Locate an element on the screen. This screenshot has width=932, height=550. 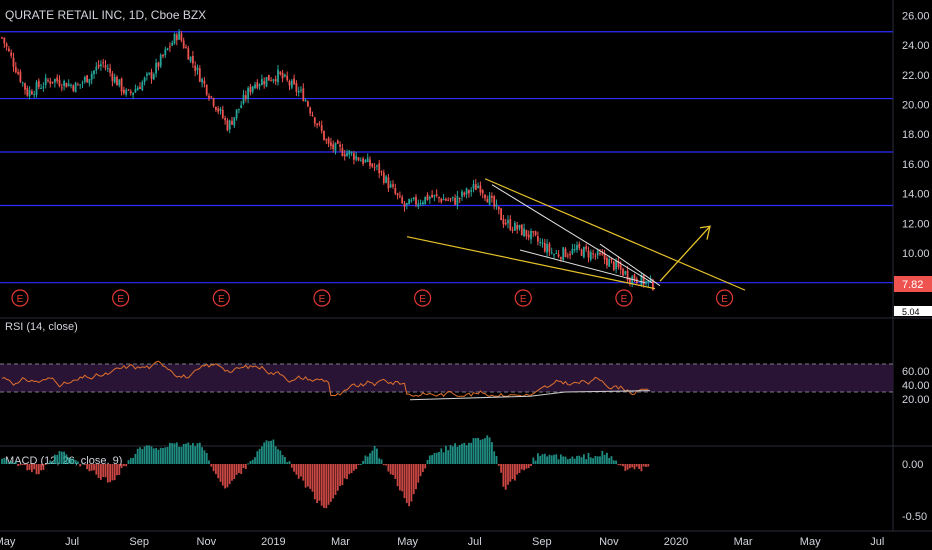
last-price-label: 7.82 is located at coordinates (912, 285).